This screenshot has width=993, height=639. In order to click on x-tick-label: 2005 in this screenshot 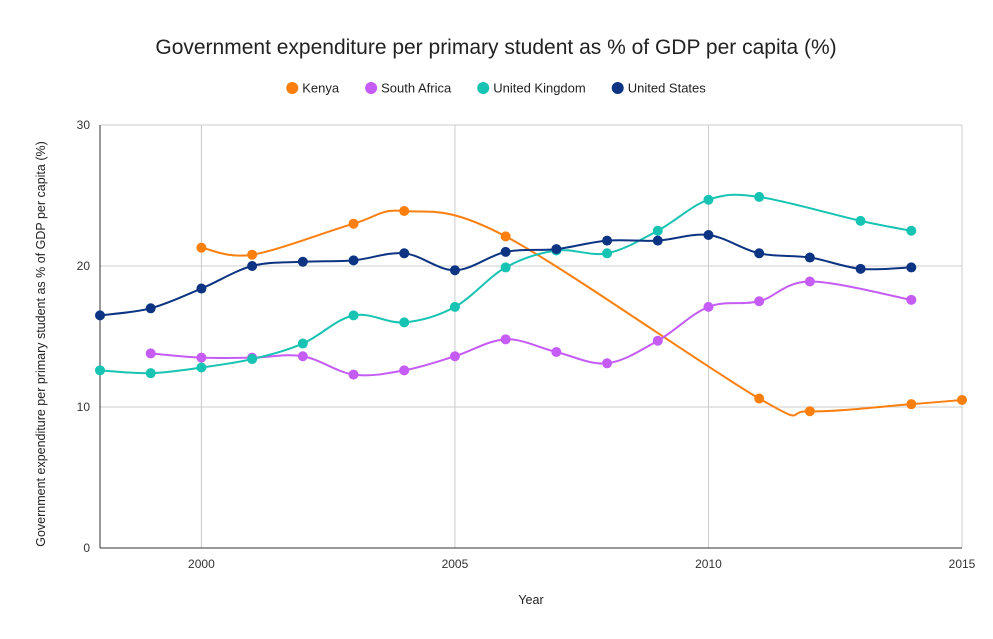, I will do `click(455, 564)`.